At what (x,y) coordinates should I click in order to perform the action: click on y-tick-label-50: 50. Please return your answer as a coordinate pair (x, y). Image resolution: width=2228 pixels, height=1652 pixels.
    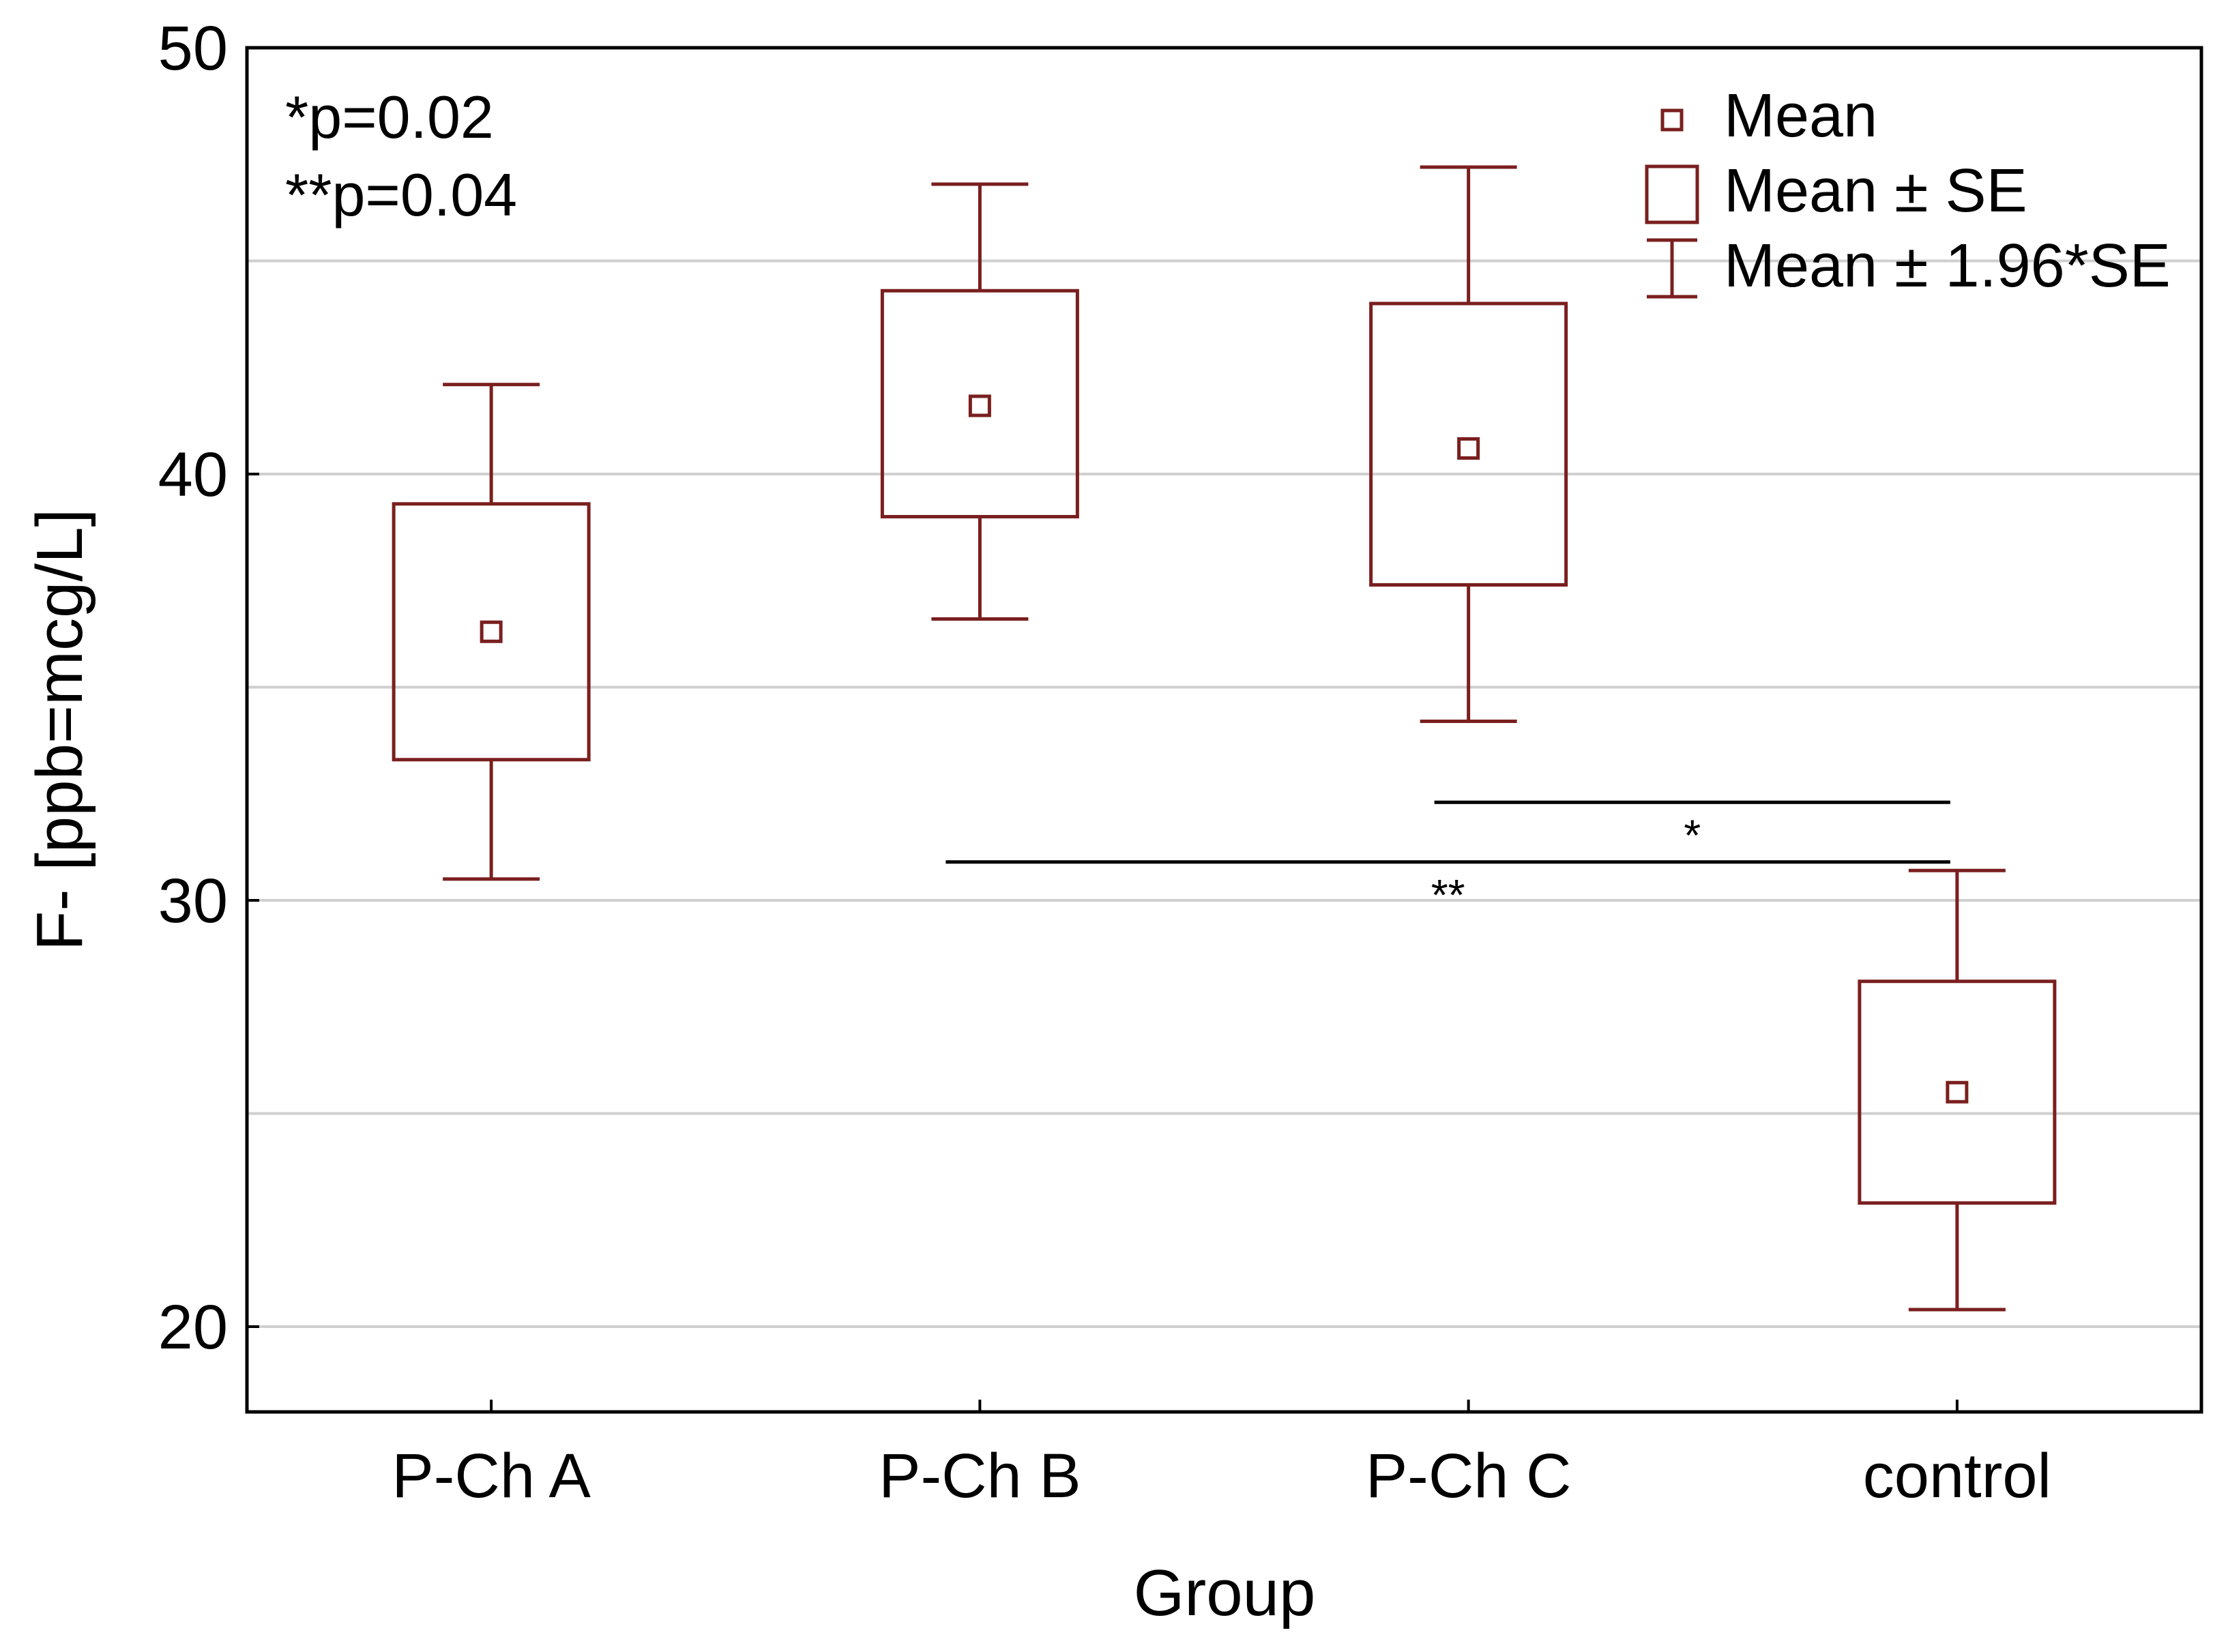
    Looking at the image, I should click on (193, 49).